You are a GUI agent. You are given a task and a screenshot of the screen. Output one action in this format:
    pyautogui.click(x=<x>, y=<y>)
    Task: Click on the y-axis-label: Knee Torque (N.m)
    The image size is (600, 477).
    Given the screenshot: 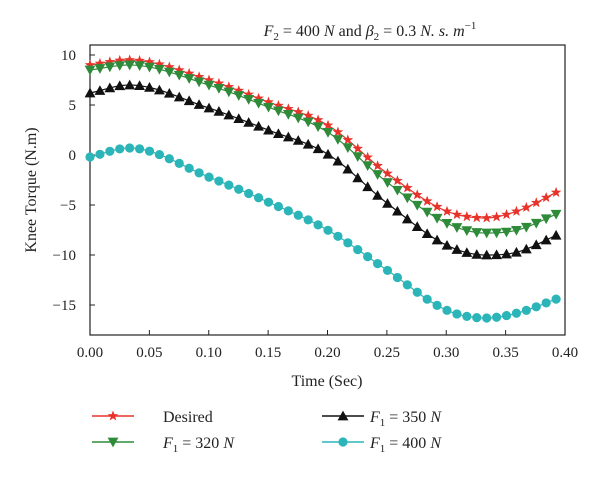 What is the action you would take?
    pyautogui.click(x=31, y=189)
    